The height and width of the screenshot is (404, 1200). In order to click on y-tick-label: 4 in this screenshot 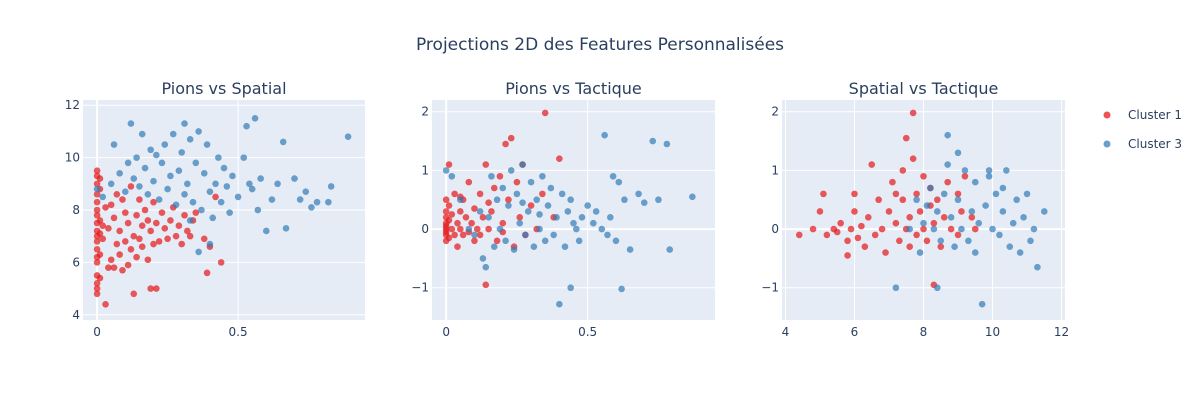, I will do `click(76, 315)`.